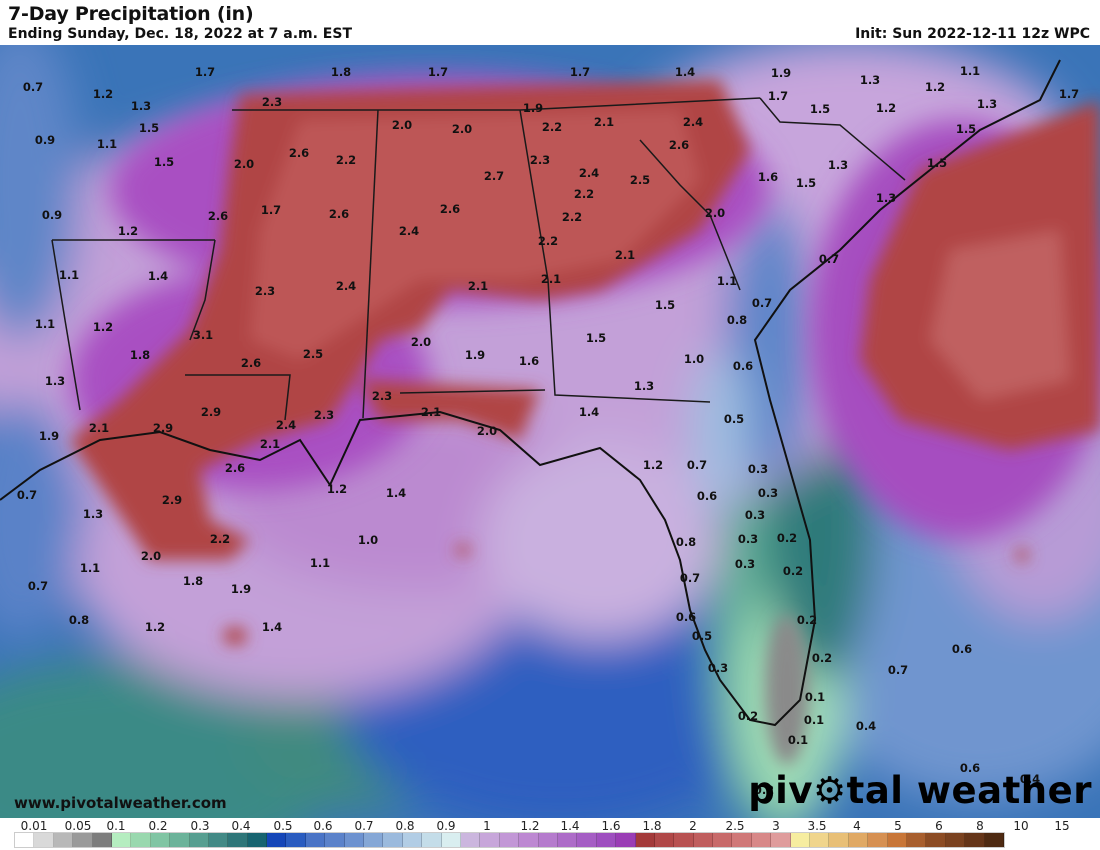 This screenshot has width=1100, height=850. What do you see at coordinates (475, 355) in the screenshot?
I see `precip-value-label: 1.9` at bounding box center [475, 355].